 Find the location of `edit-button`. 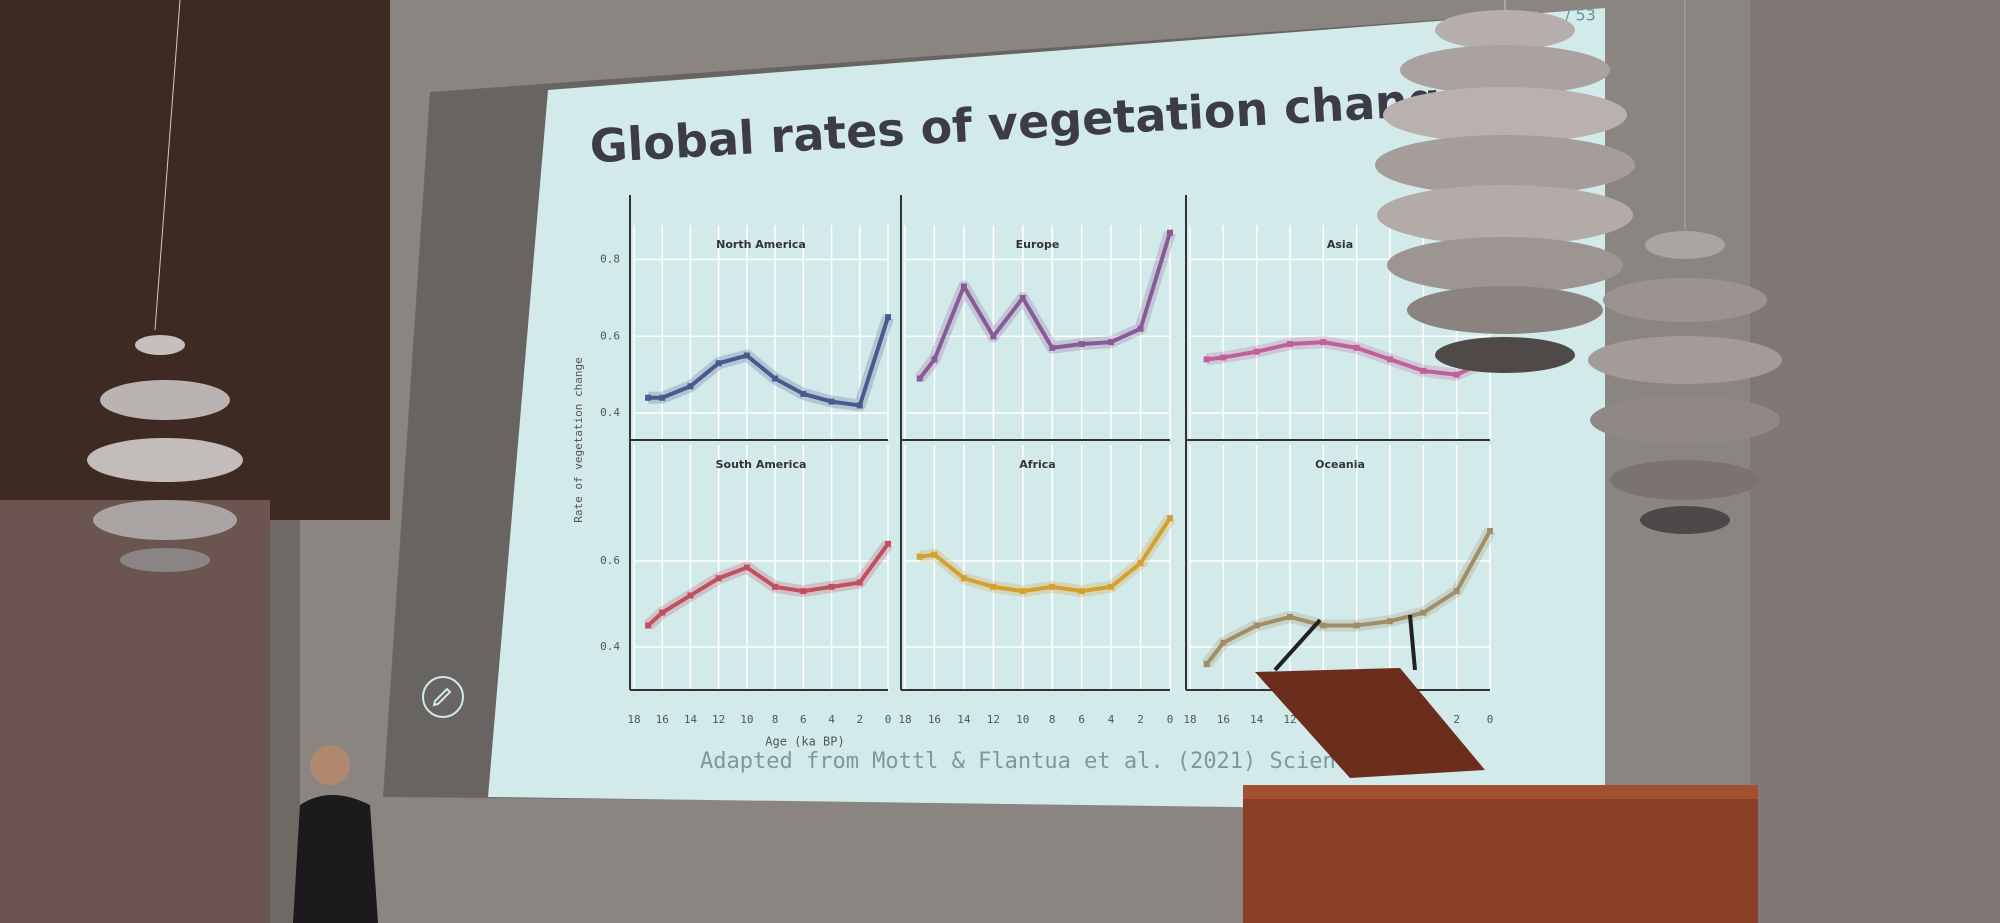

edit-button is located at coordinates (443, 697).